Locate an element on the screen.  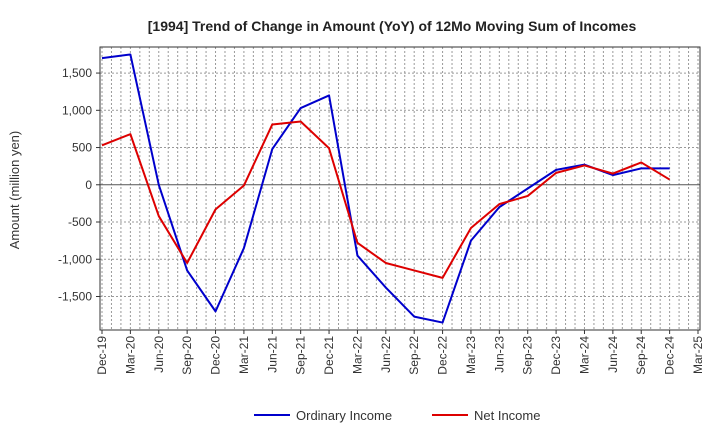
x-tick-label: Sep-23 is located at coordinates (528, 355).